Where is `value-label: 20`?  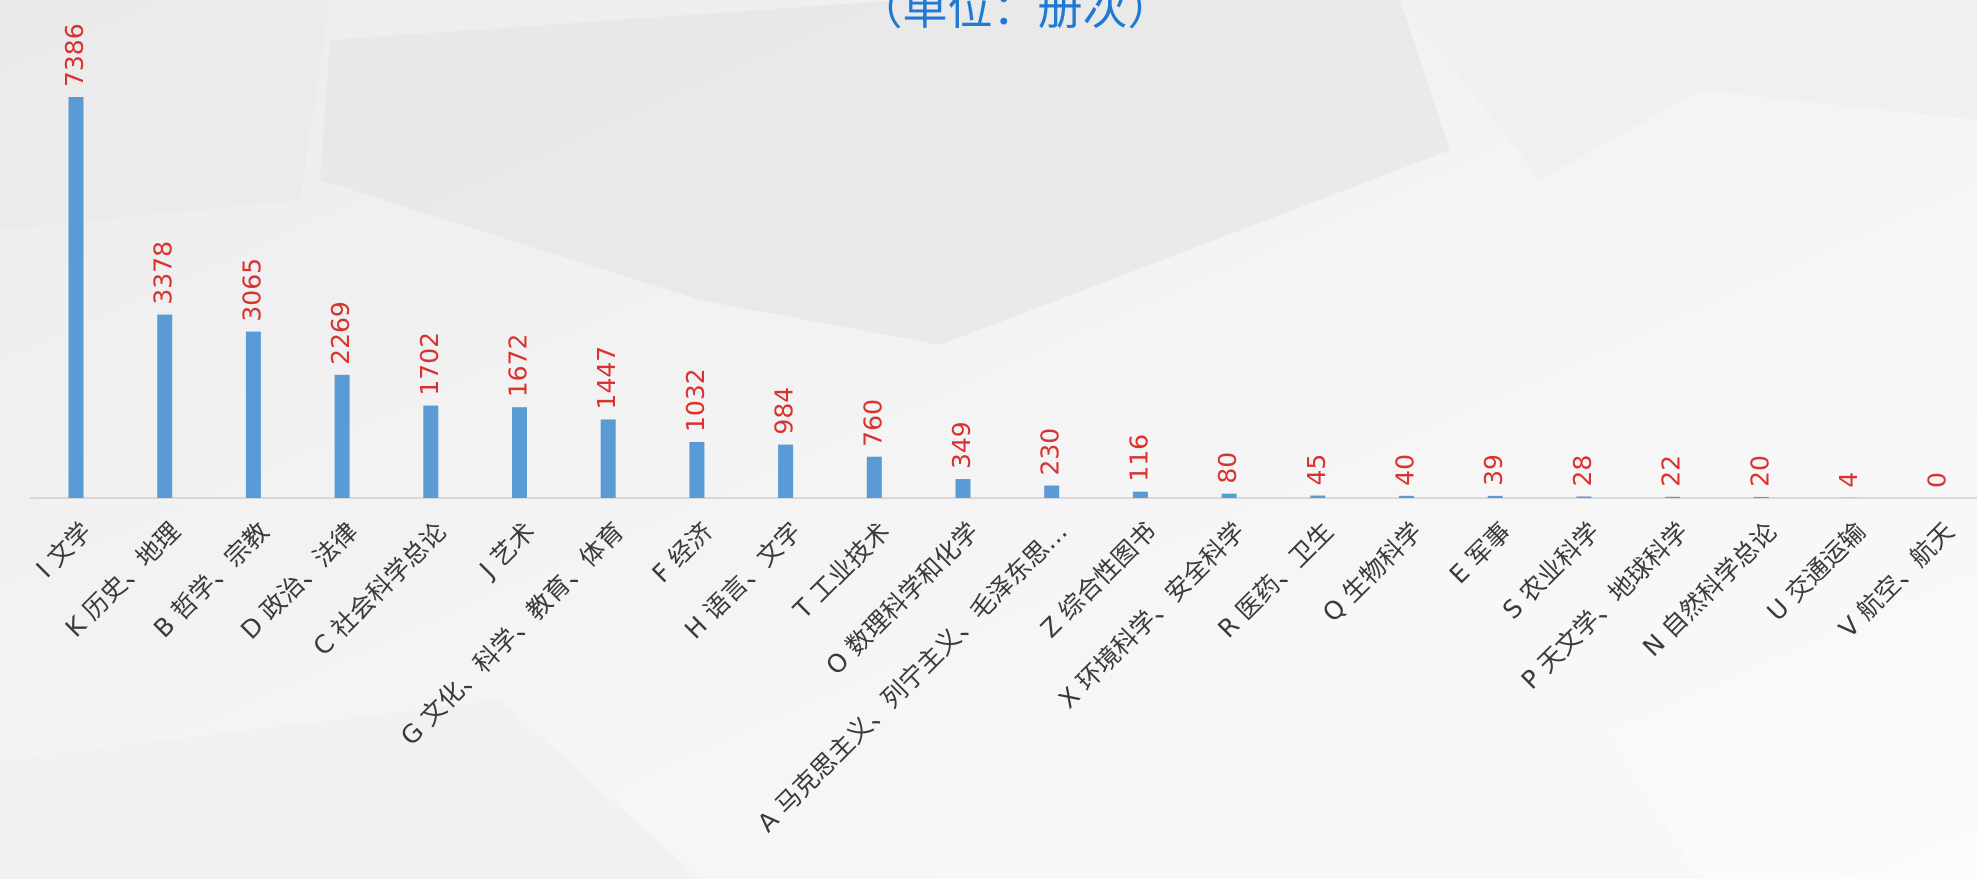 value-label: 20 is located at coordinates (1759, 471).